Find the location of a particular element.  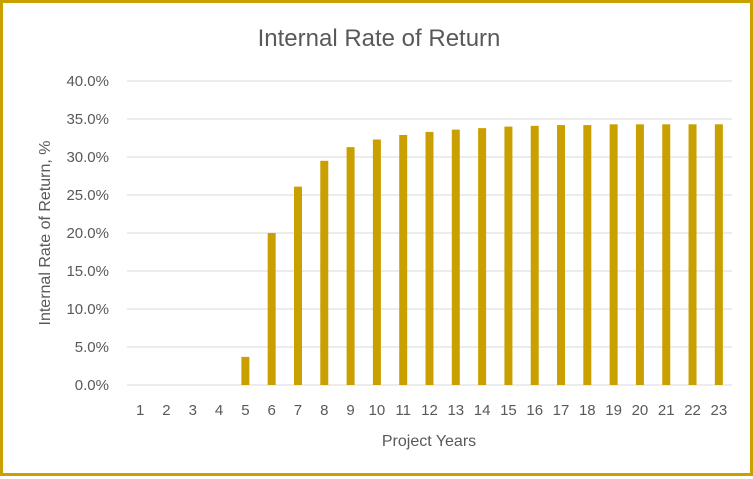

y-tick-label: 20.0% is located at coordinates (87, 233).